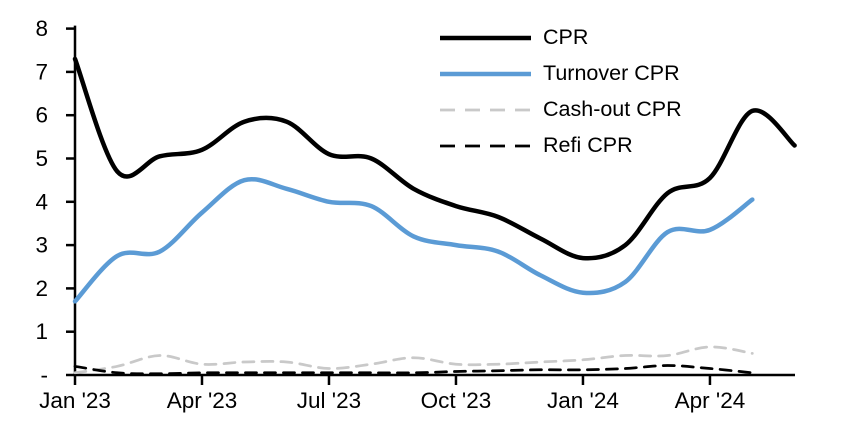 The width and height of the screenshot is (852, 430). I want to click on legend-item-refi-cpr: Refi CPR, so click(560, 146).